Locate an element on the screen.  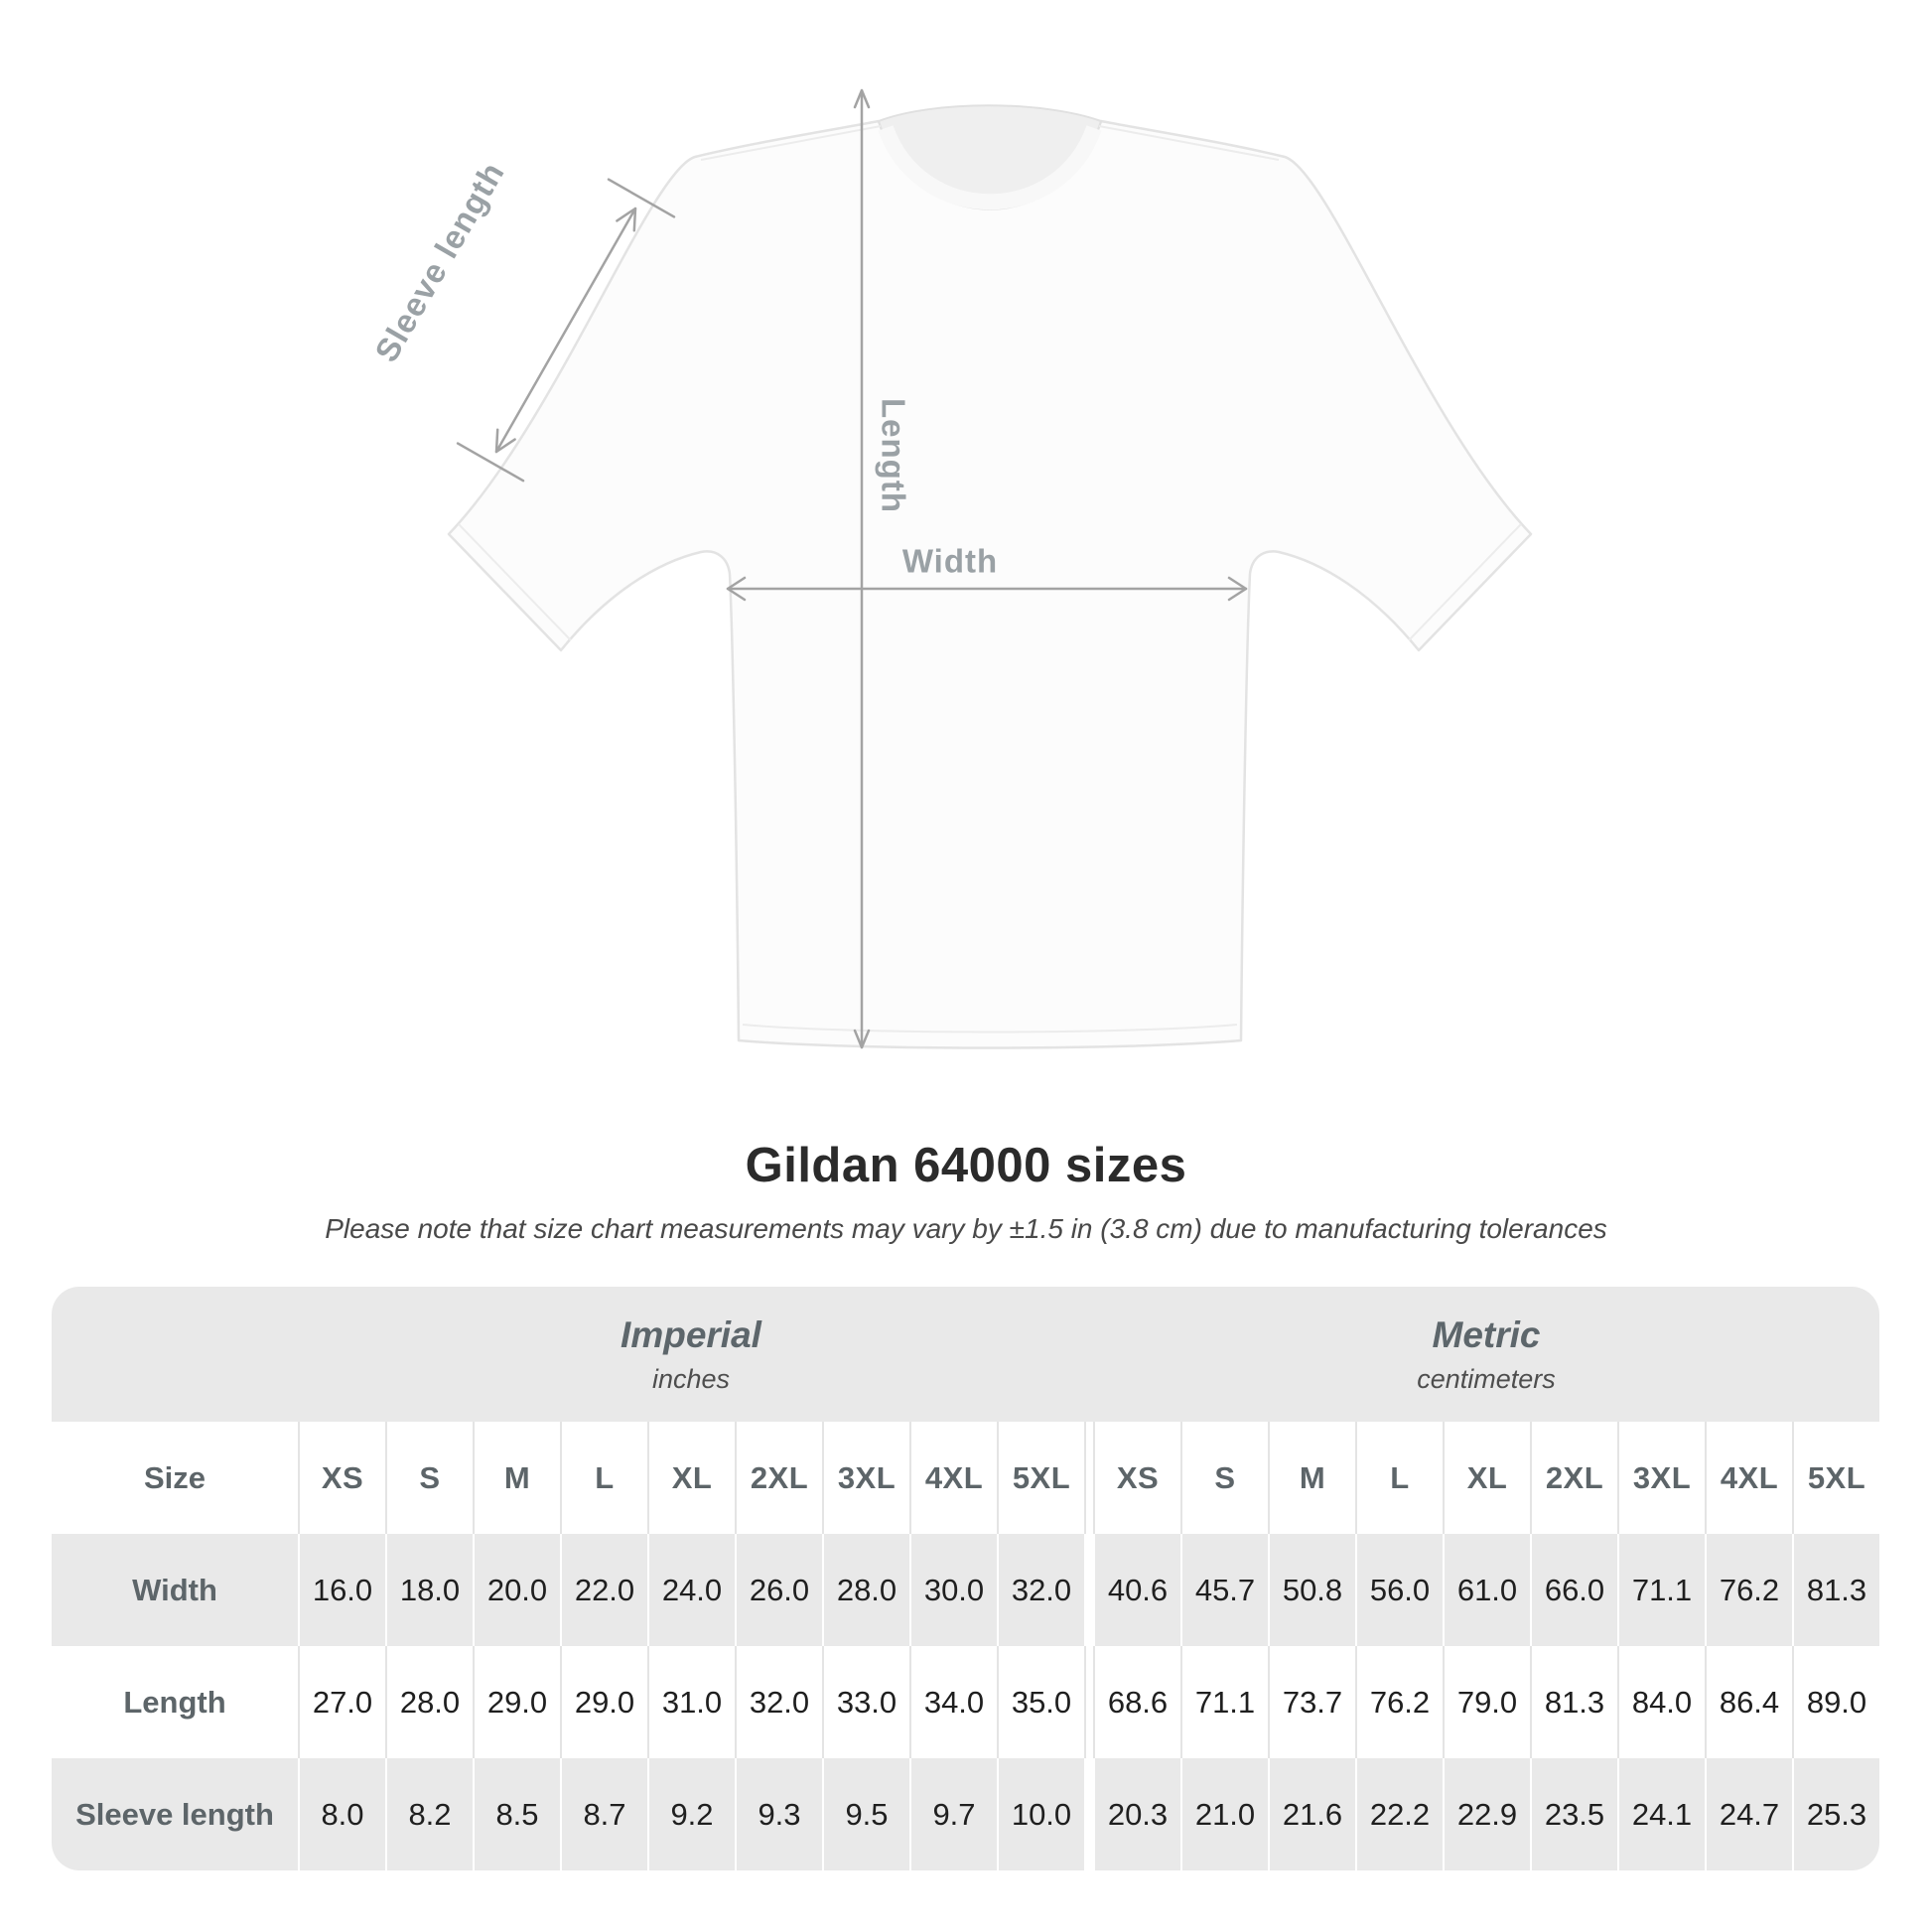
size-value-cell: 79.0 is located at coordinates (1486, 1702).